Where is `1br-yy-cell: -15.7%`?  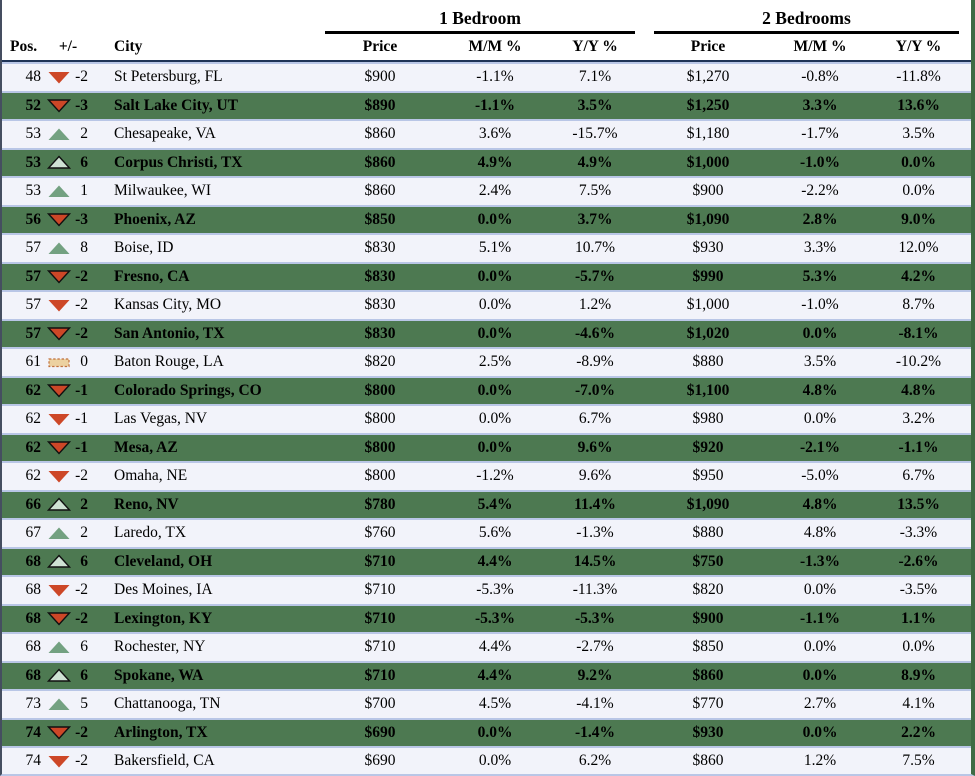 1br-yy-cell: -15.7% is located at coordinates (595, 134).